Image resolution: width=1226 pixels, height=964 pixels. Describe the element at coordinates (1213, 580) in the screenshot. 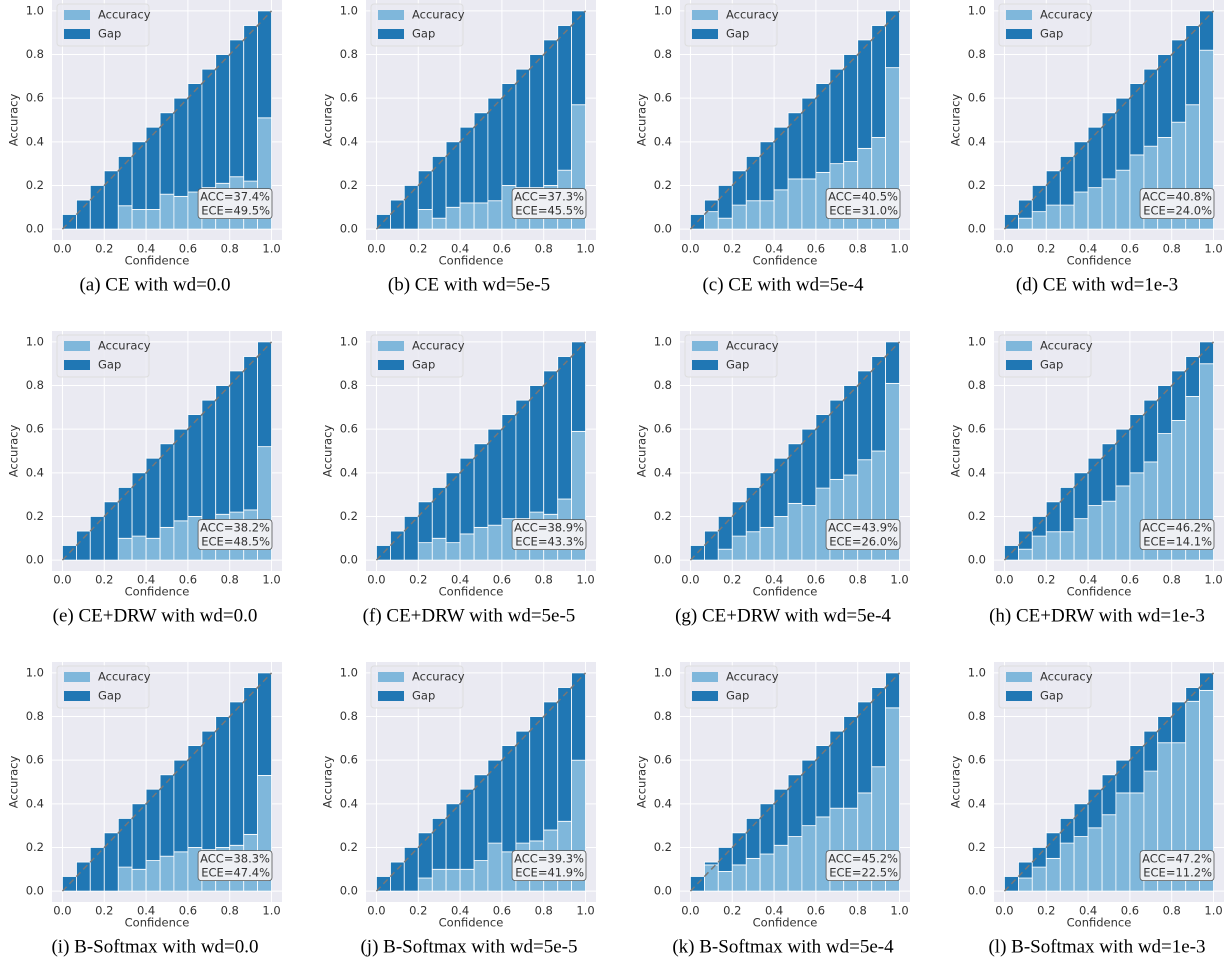

I see `x-tick-label: 1.0` at that location.